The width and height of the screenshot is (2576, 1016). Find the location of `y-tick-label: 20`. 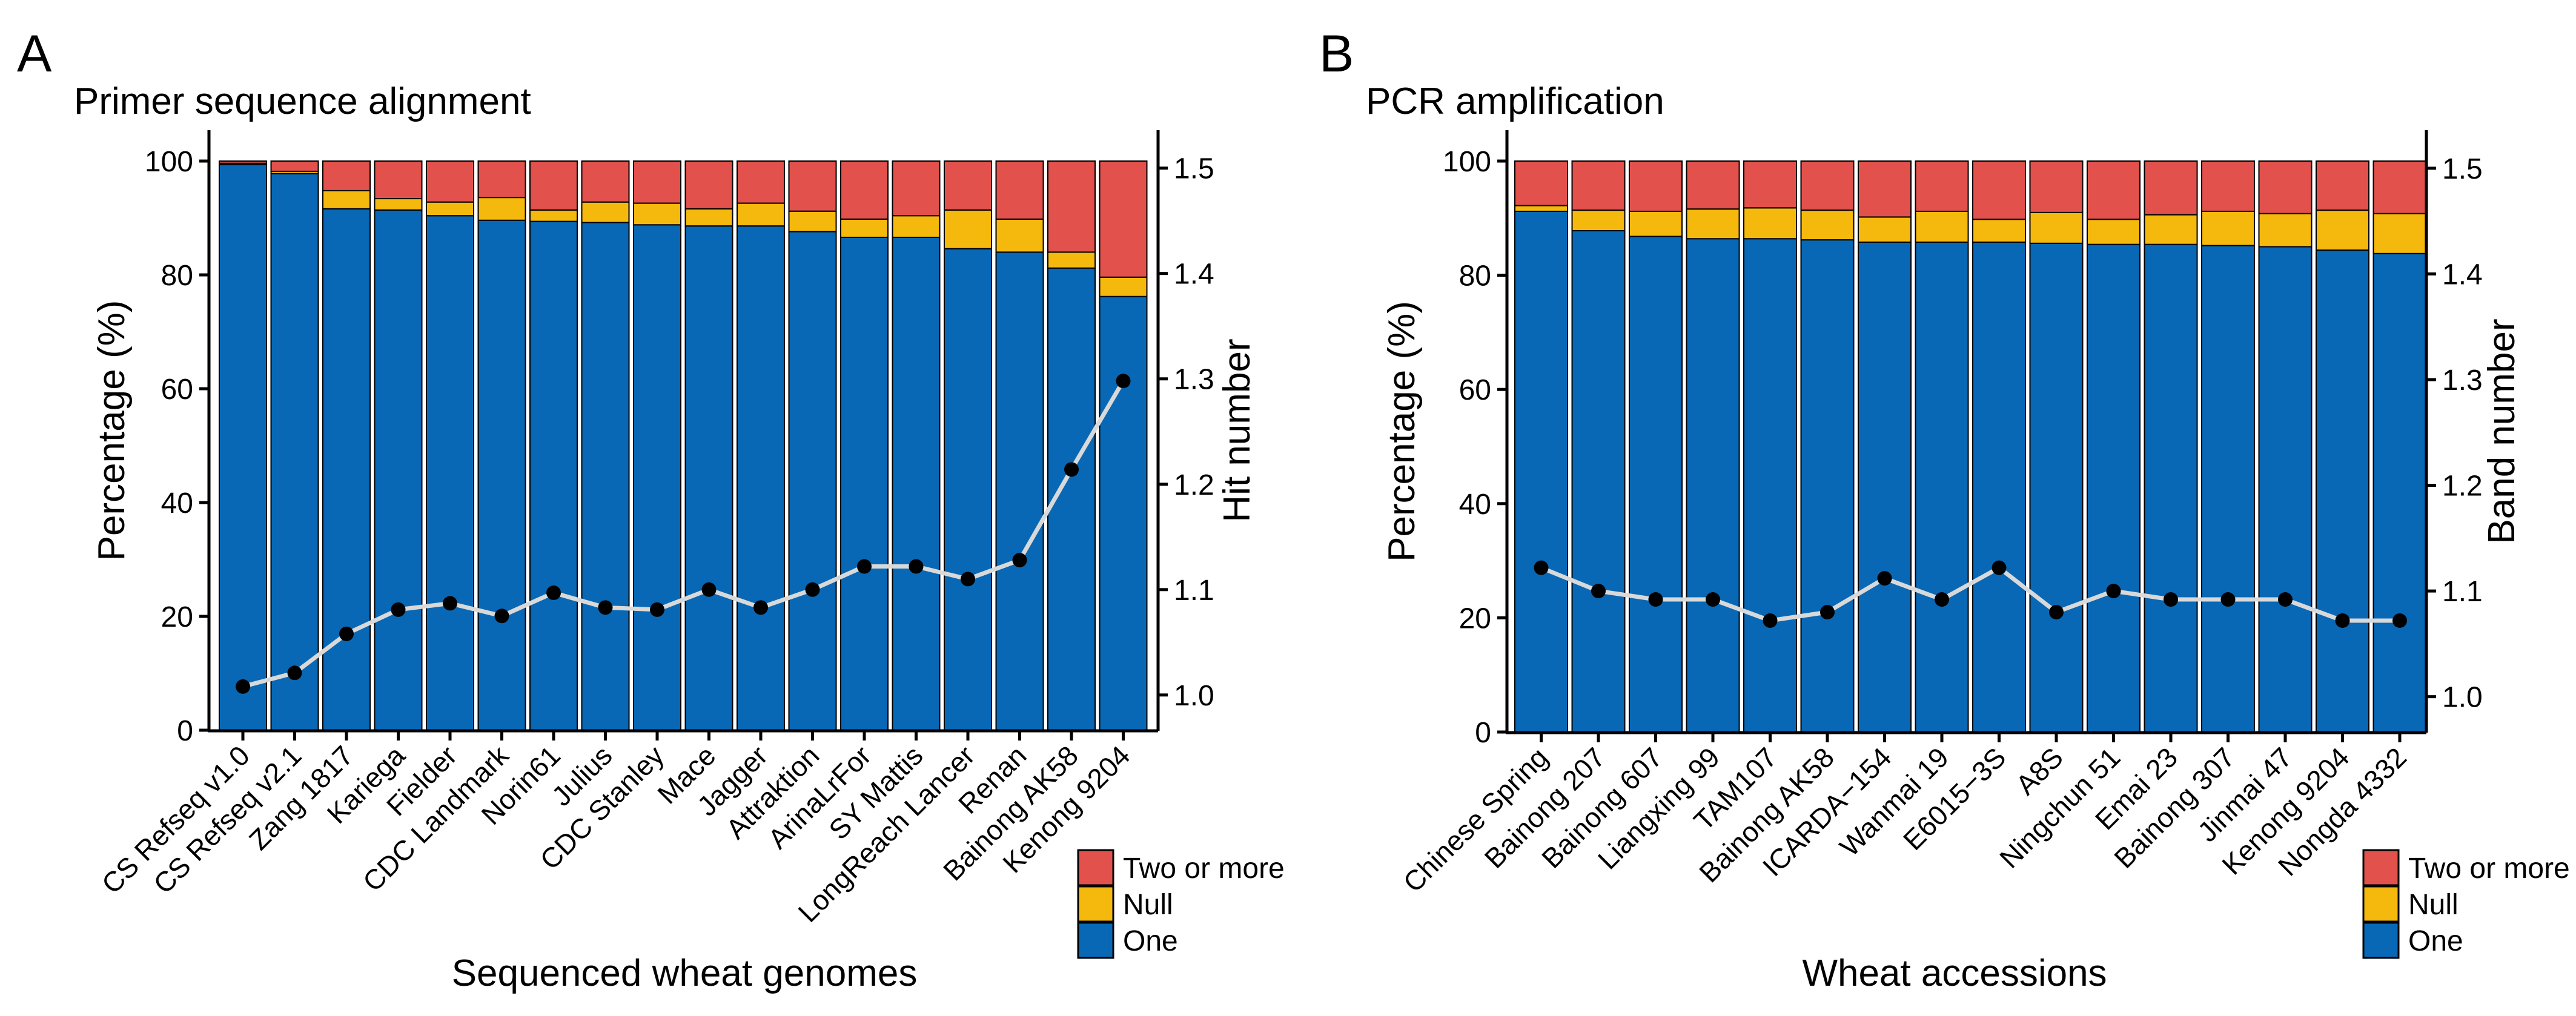

y-tick-label: 20 is located at coordinates (1475, 618).